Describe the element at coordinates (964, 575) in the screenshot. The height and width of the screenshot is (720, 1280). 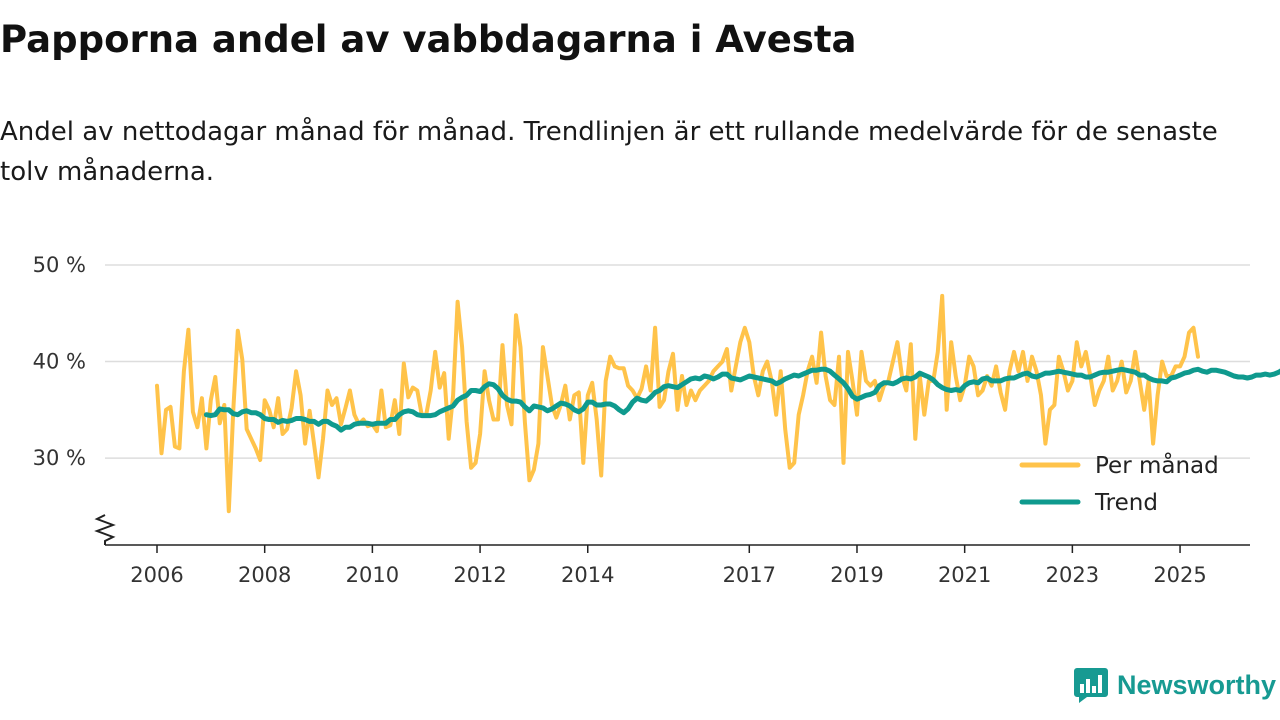
I see `x-tick-label: 2021` at that location.